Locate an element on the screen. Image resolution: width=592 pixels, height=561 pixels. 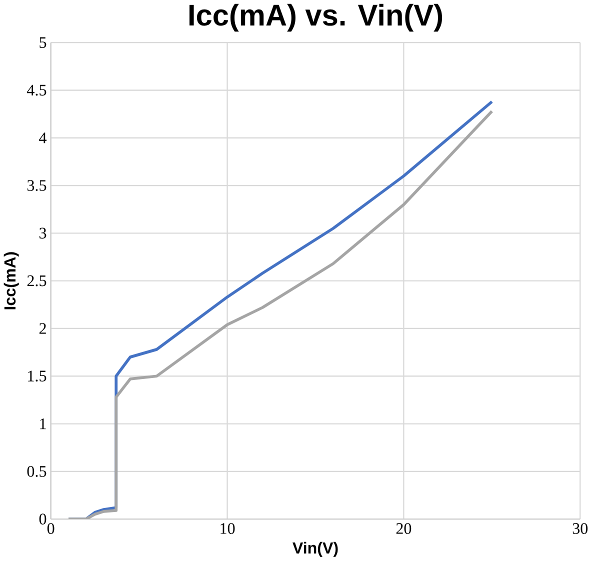
x-tick-label: 20 is located at coordinates (404, 528).